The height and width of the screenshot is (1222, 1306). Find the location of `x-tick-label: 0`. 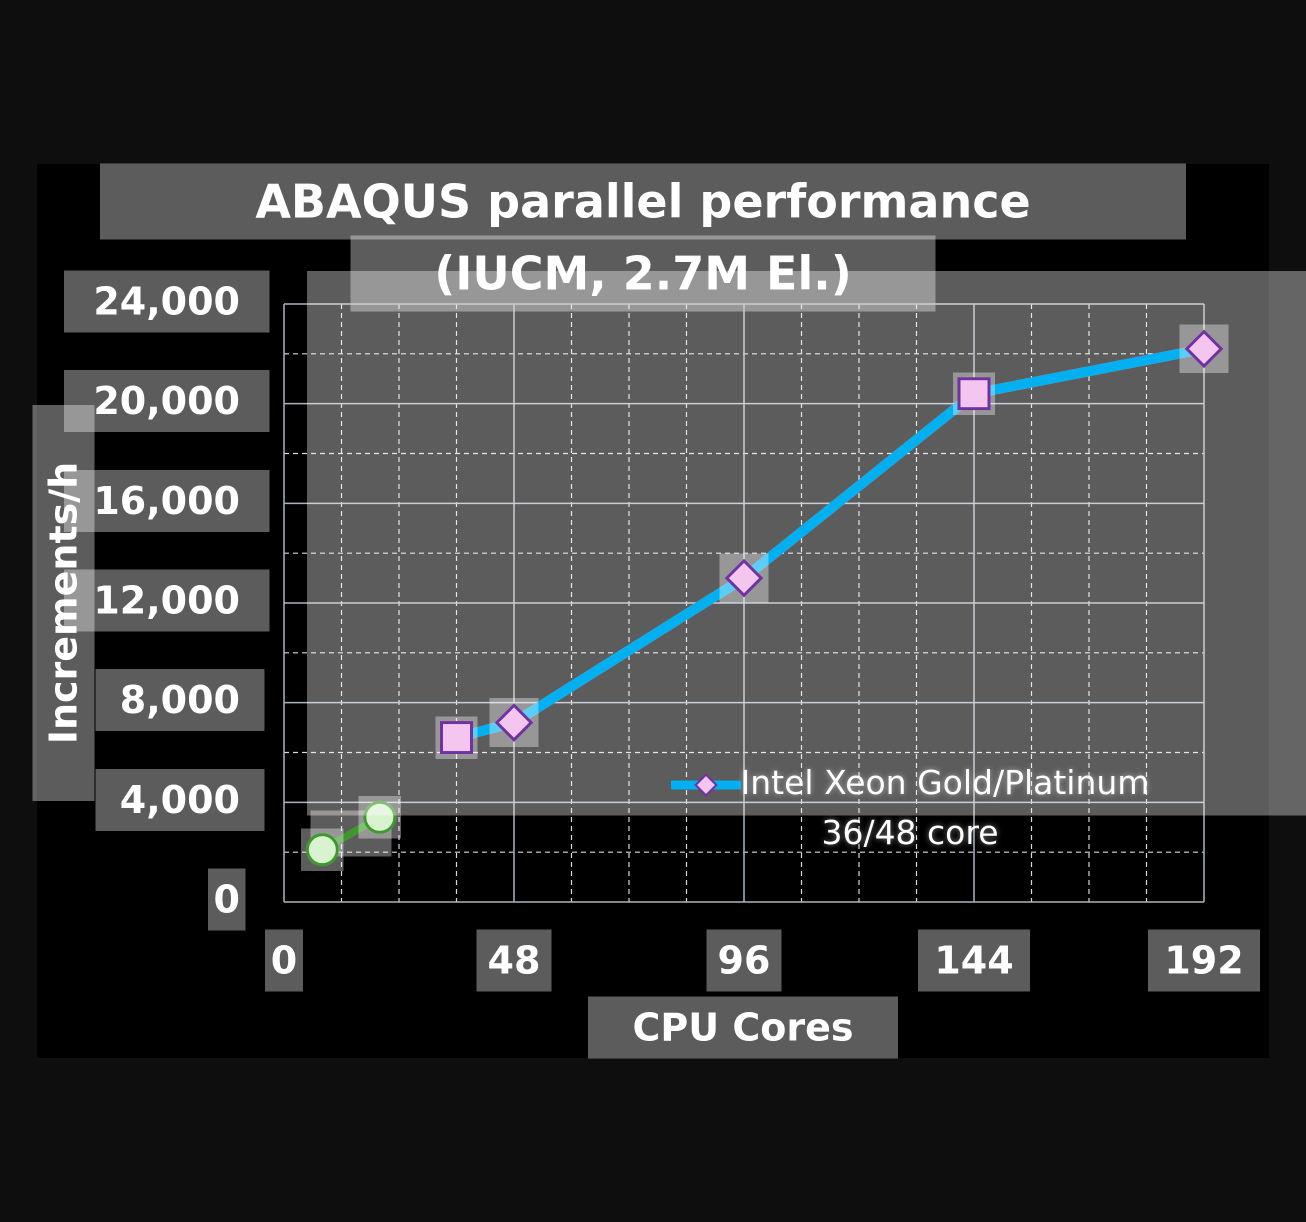

x-tick-label: 0 is located at coordinates (284, 961).